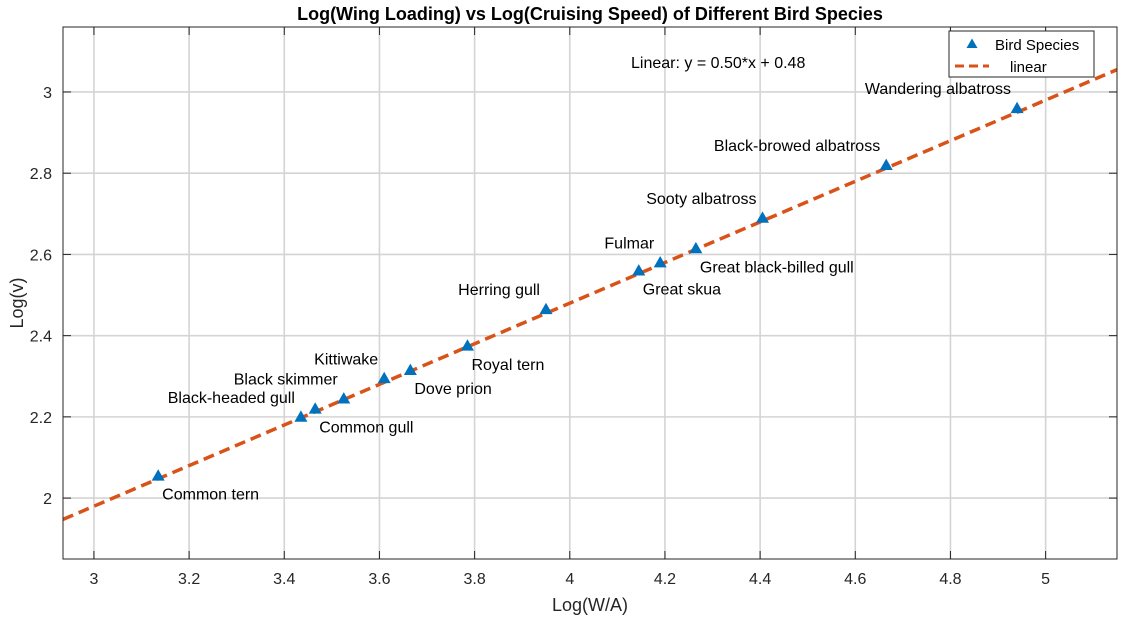 The width and height of the screenshot is (1127, 628). What do you see at coordinates (379, 579) in the screenshot?
I see `x-tick-label: 3.6` at bounding box center [379, 579].